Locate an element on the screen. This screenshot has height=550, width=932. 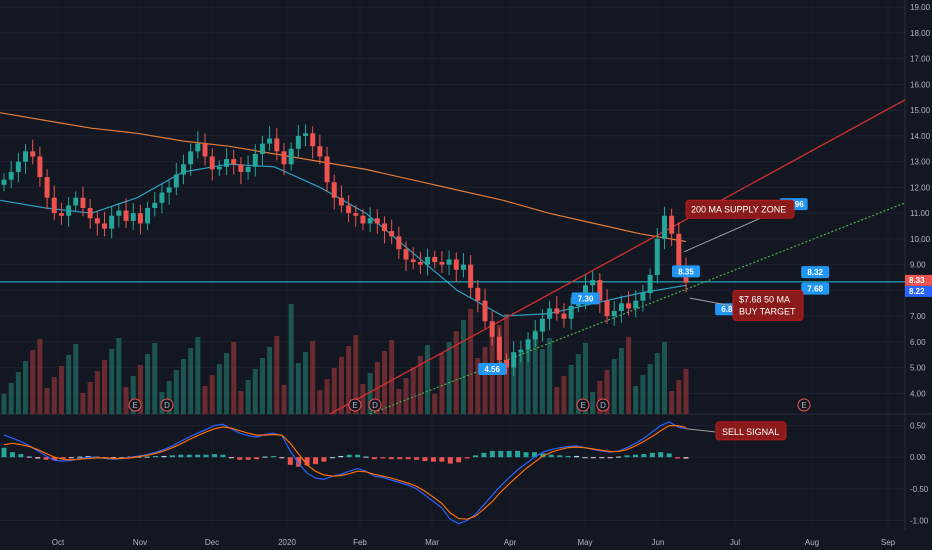
time-tick-label: Jul is located at coordinates (735, 542).